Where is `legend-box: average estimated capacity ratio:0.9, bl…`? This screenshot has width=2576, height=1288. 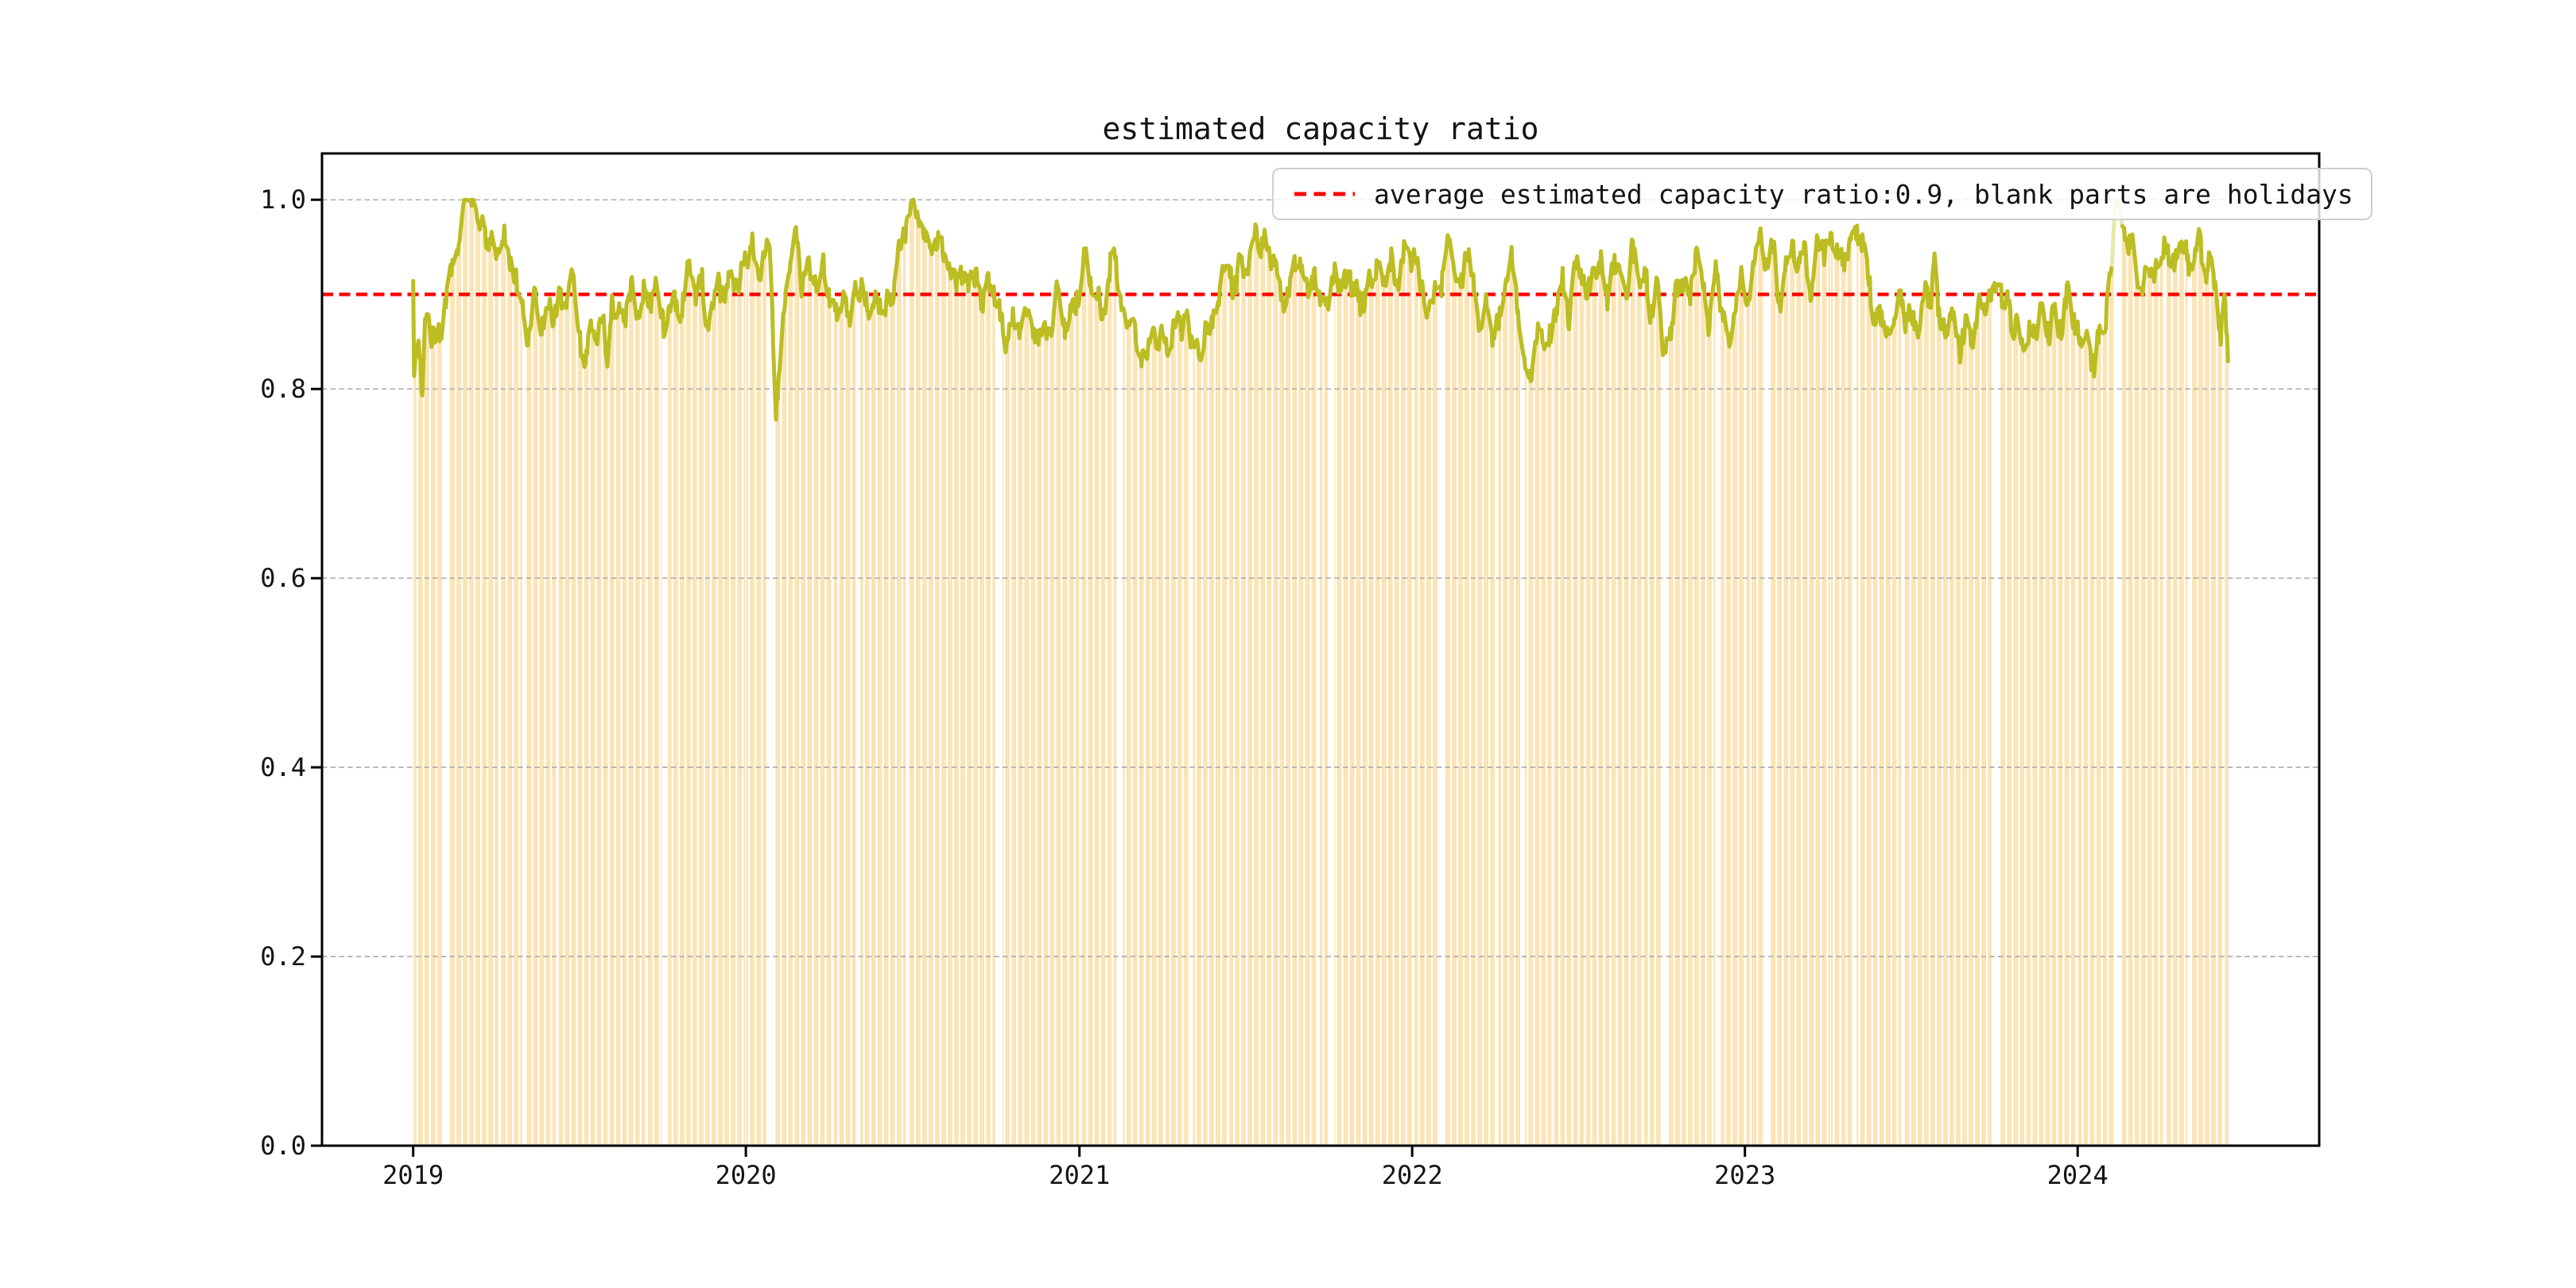 legend-box: average estimated capacity ratio:0.9, bl… is located at coordinates (1822, 194).